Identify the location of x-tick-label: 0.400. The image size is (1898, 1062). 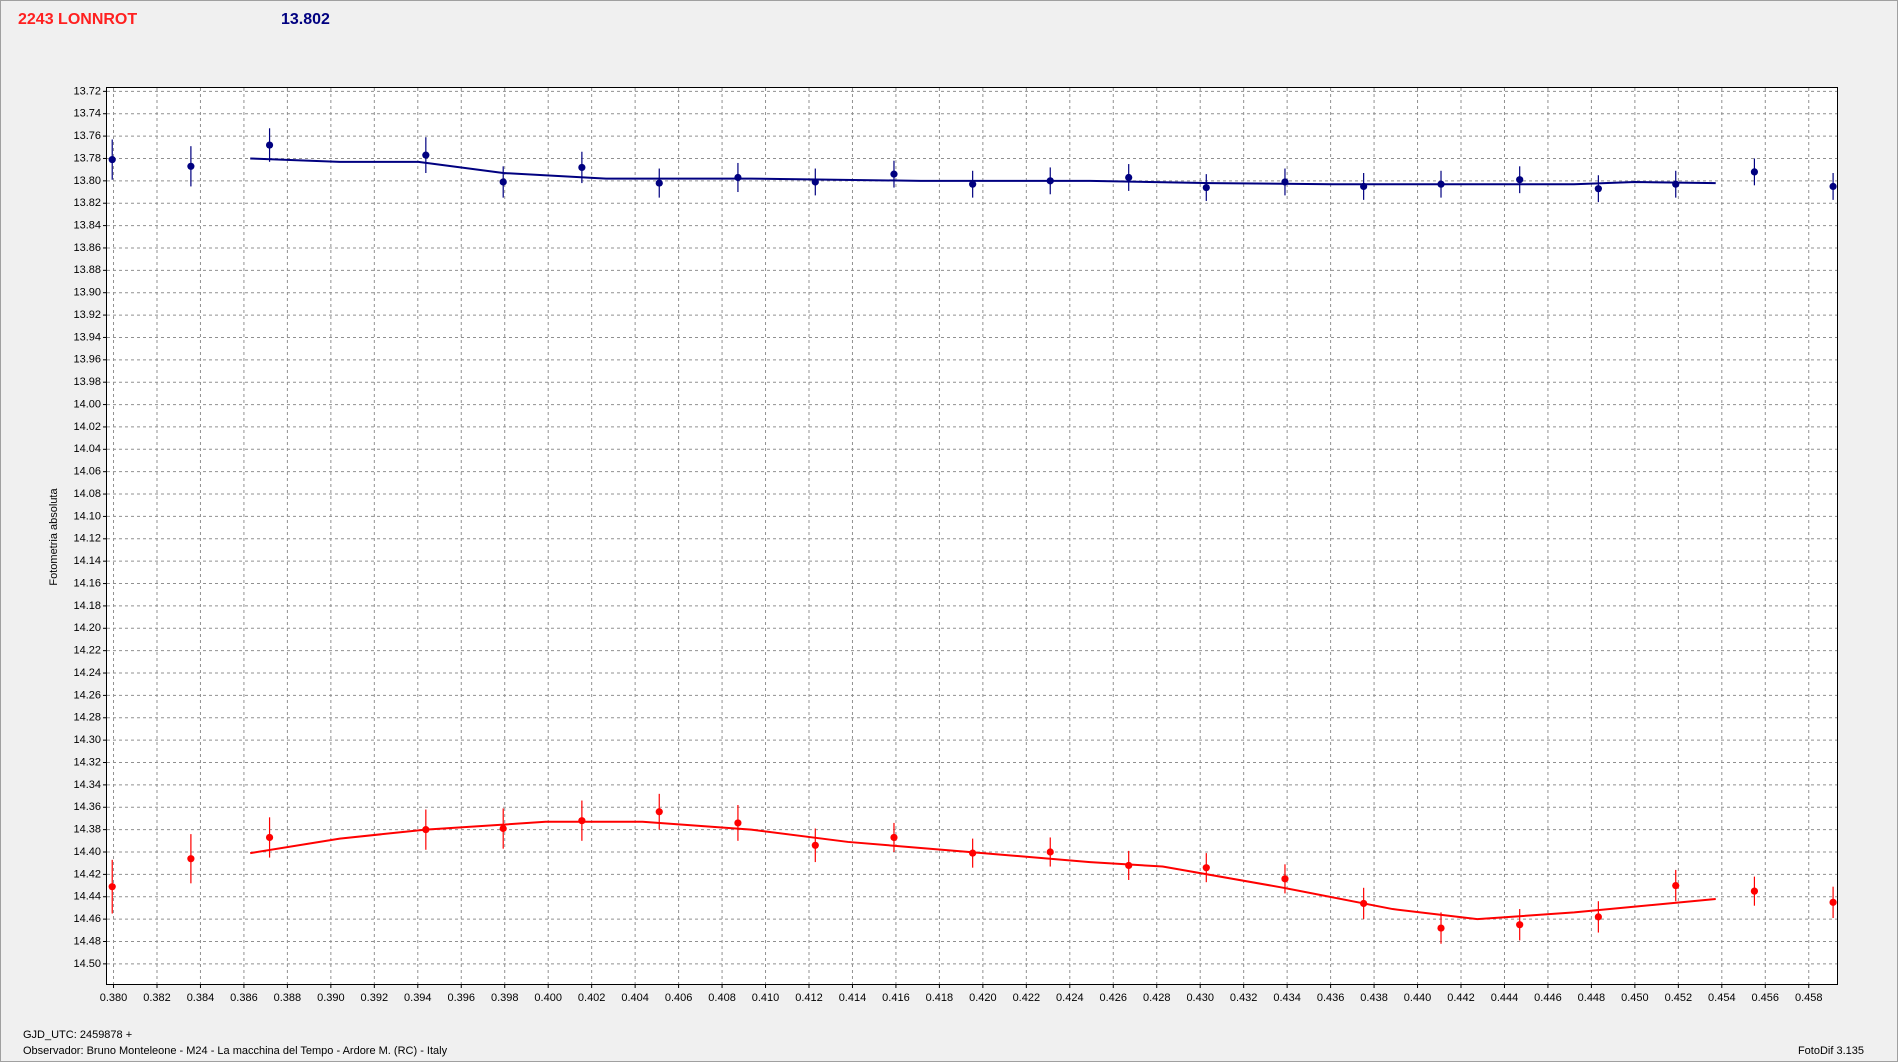
(548, 998).